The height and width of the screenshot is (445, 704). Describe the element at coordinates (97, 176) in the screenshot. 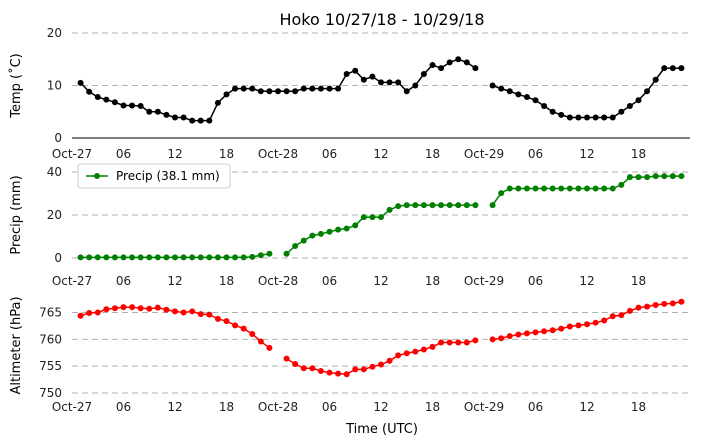

I see `legend-marker` at that location.